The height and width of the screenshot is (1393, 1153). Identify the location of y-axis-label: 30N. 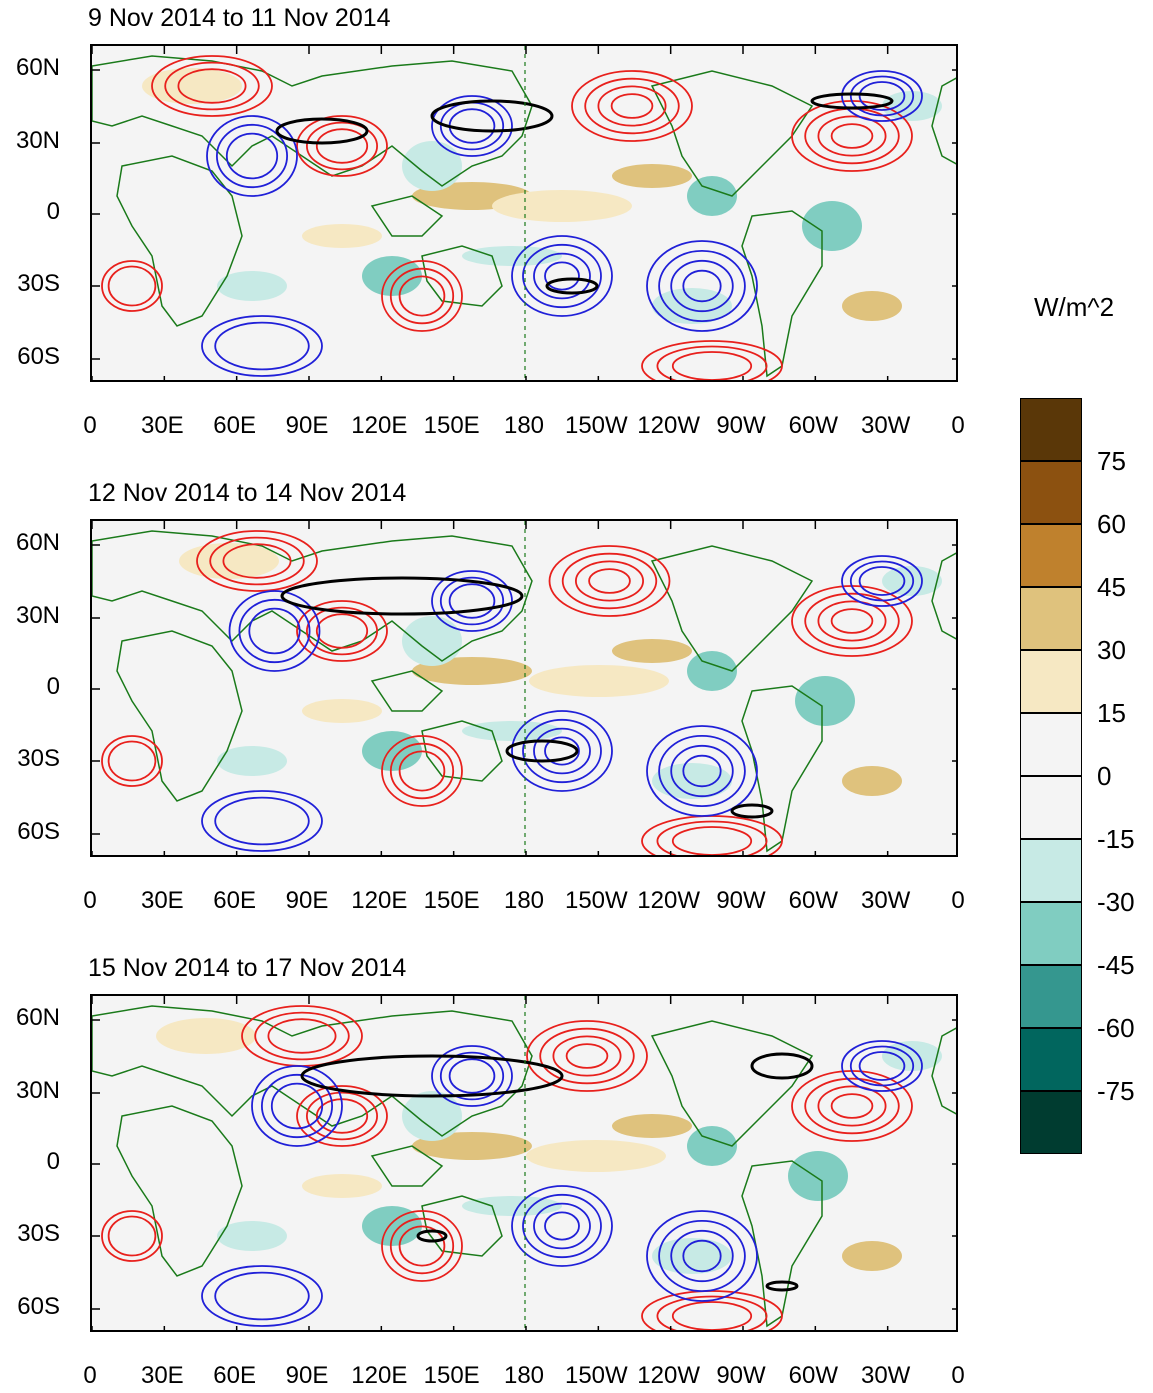
(37, 615).